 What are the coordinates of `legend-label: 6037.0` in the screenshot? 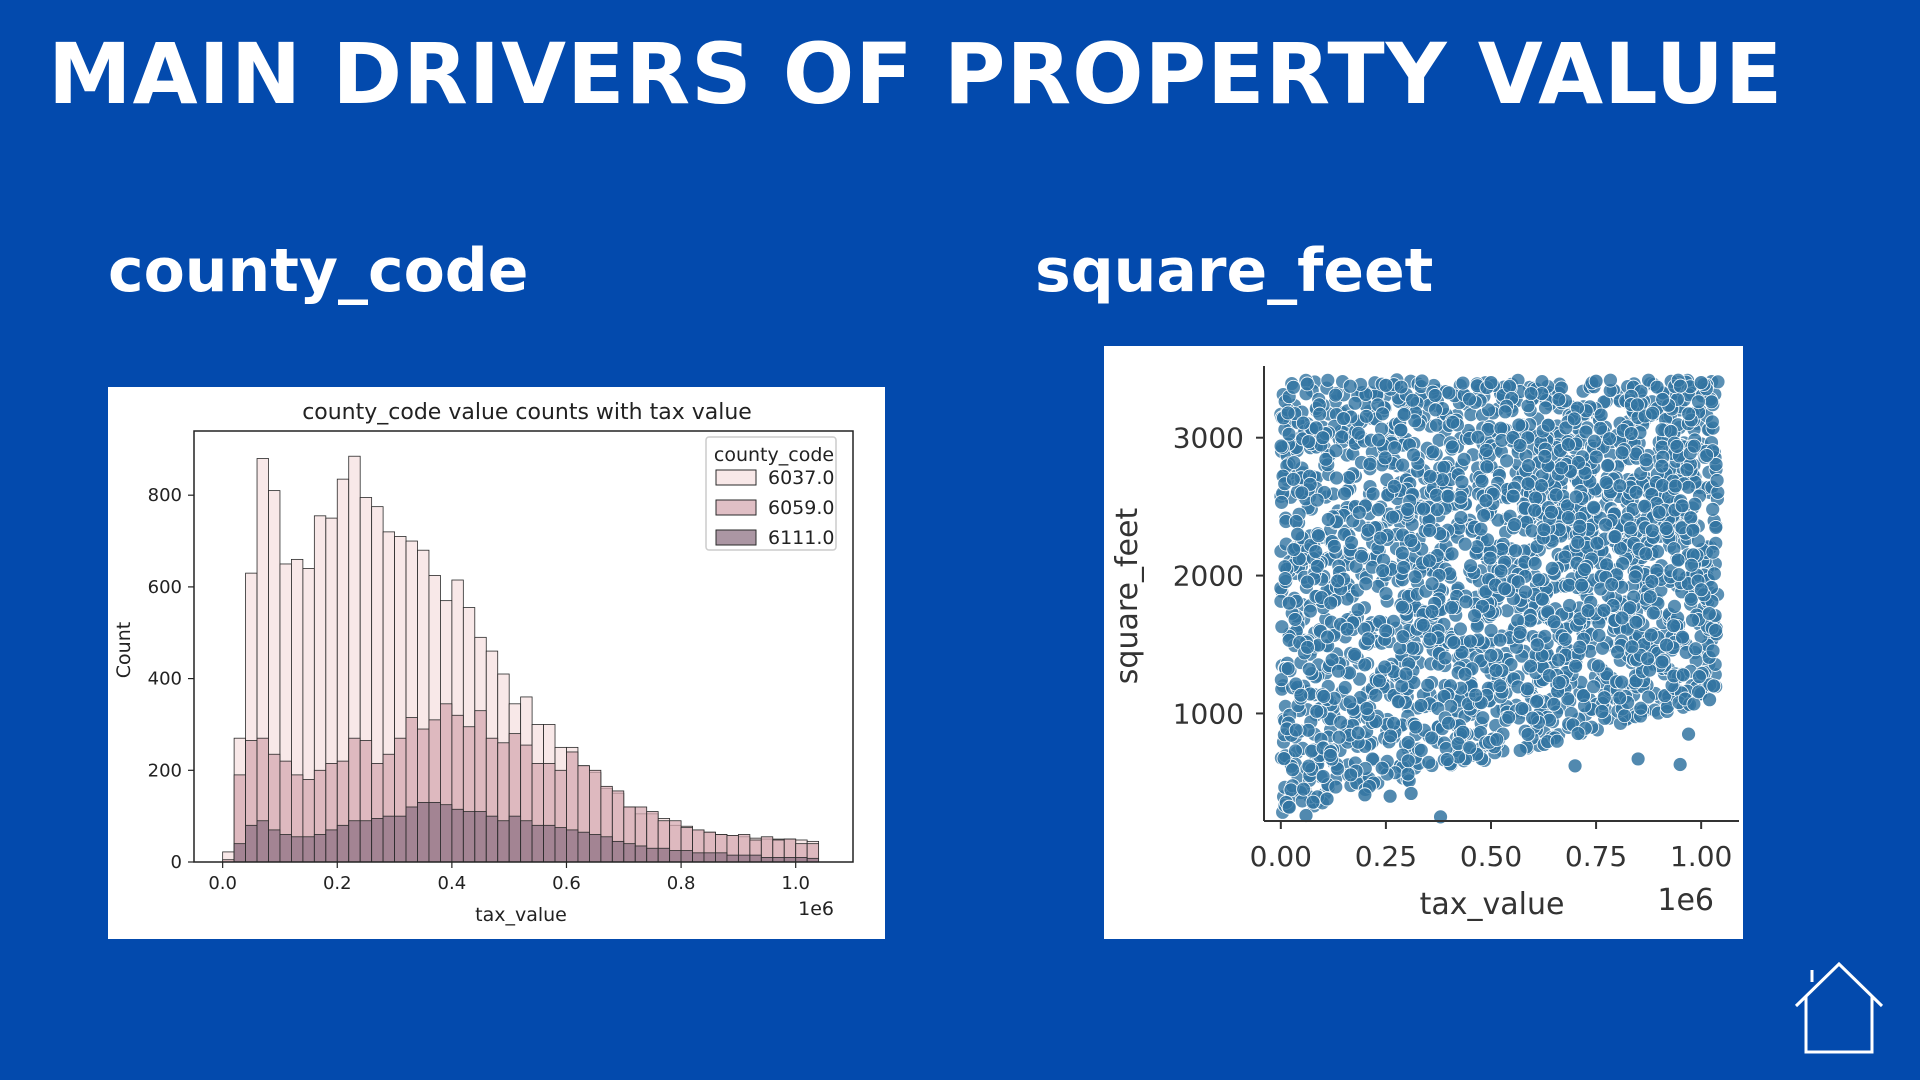 It's located at (801, 478).